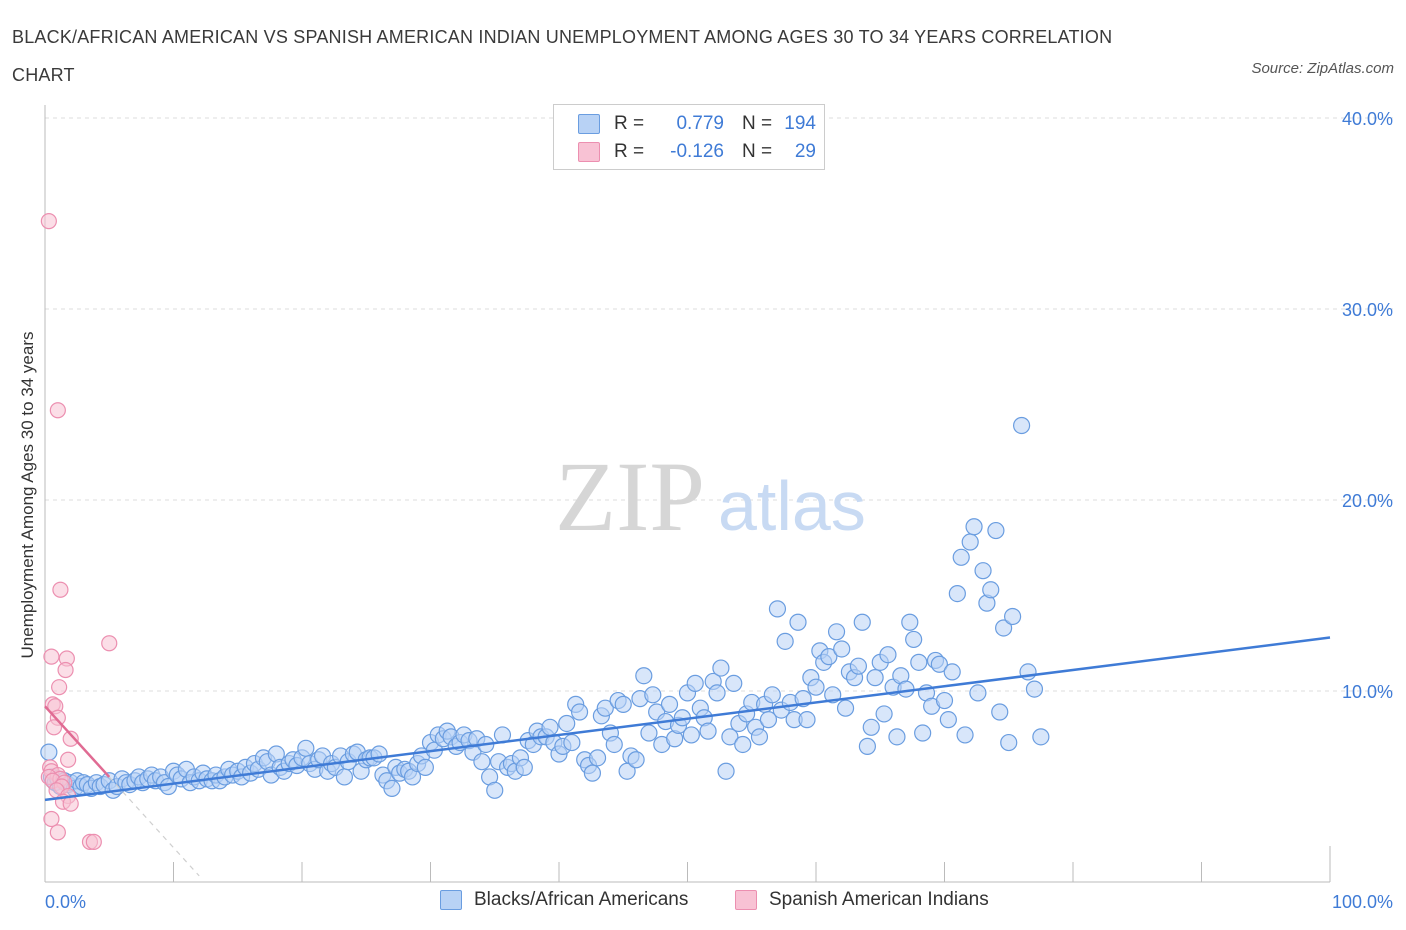 The image size is (1406, 930). What do you see at coordinates (27, 495) in the screenshot?
I see `y-axis-label: Unemployment Among Ages 30 to 34 years` at bounding box center [27, 495].